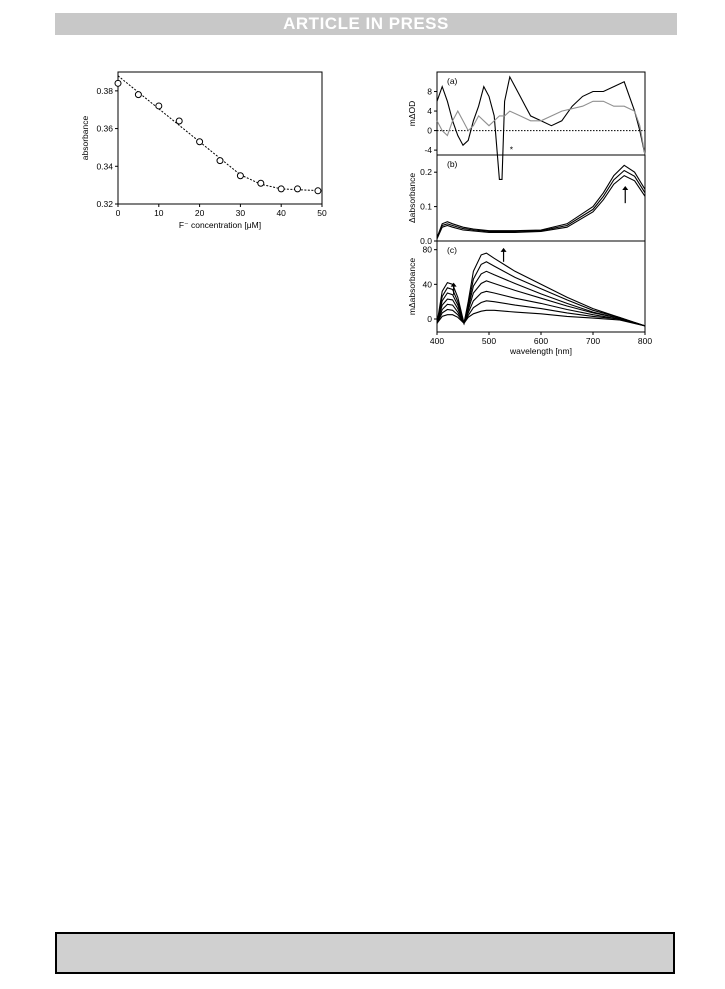  Describe the element at coordinates (85, 138) in the screenshot. I see `y-axis-label: absorbance` at that location.